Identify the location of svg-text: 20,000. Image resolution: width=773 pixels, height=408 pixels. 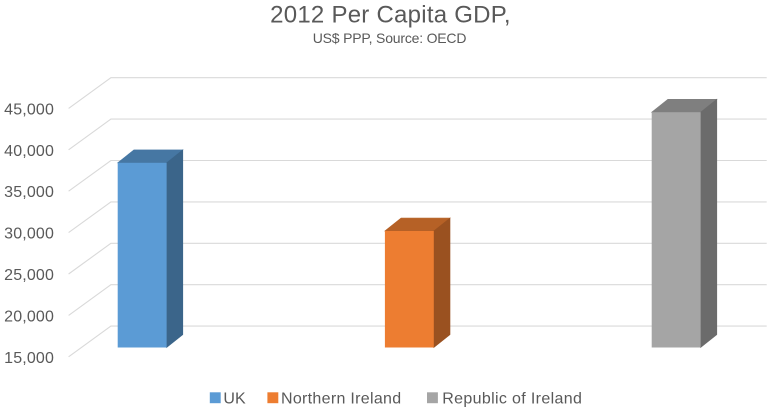
(29, 316).